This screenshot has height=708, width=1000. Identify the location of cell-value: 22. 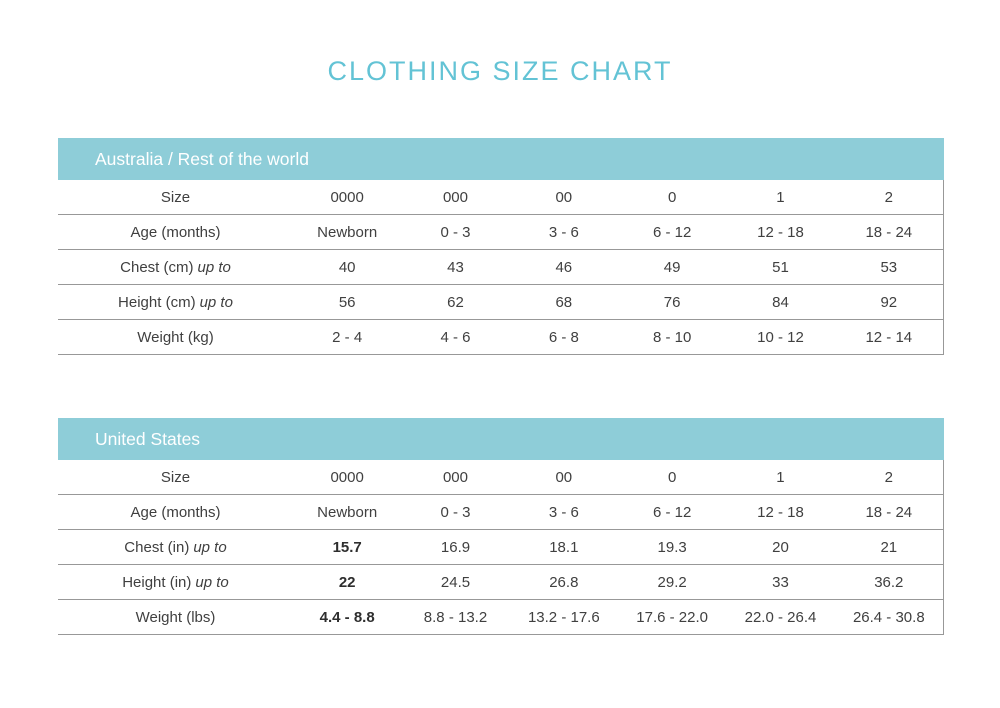
(347, 582).